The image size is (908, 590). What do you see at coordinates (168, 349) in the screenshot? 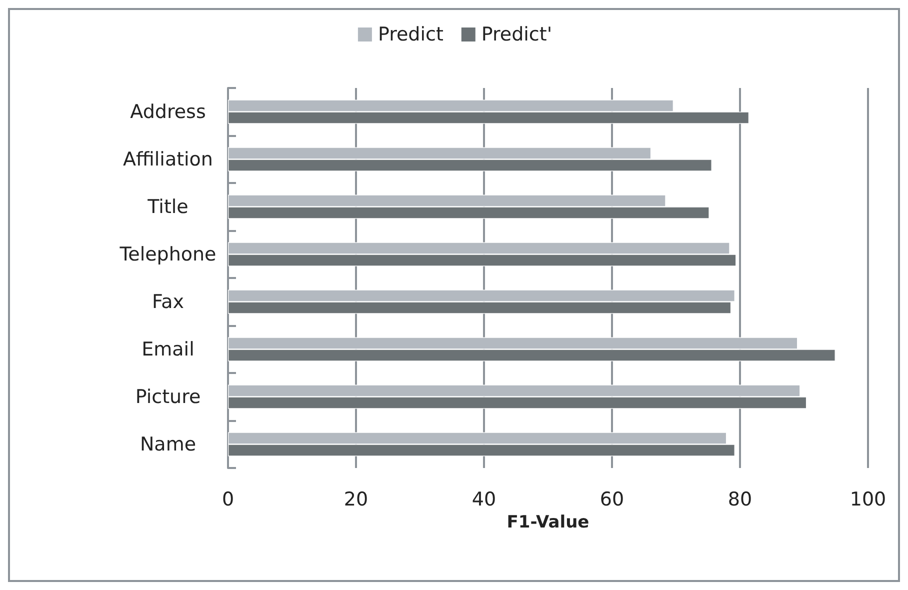
I see `y-tick-label: Email` at bounding box center [168, 349].